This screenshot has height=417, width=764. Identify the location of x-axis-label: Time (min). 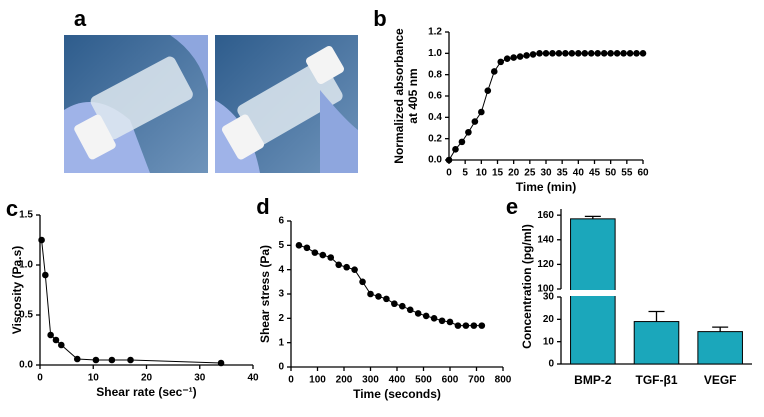
(546, 187).